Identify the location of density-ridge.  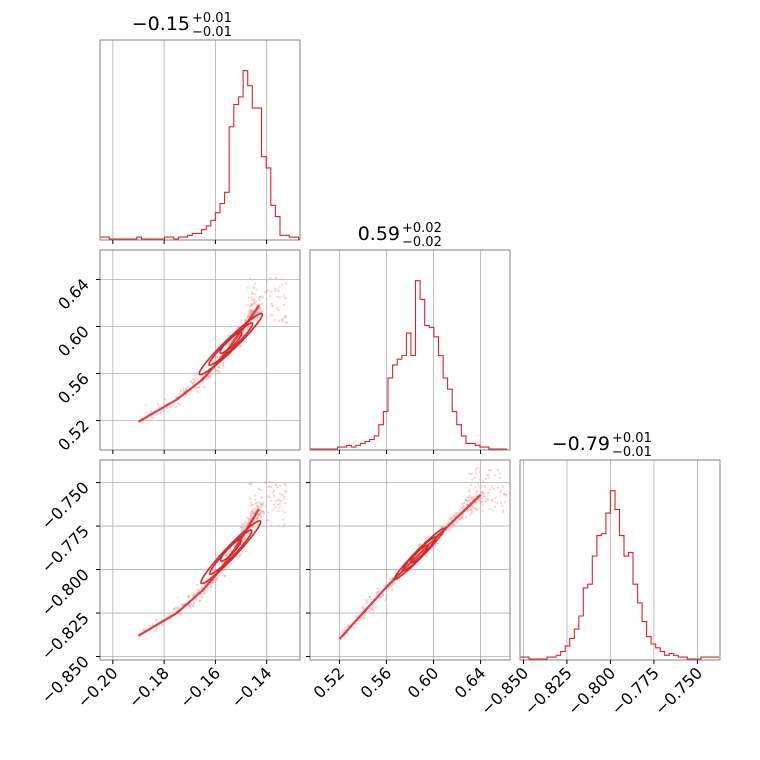
(410, 567).